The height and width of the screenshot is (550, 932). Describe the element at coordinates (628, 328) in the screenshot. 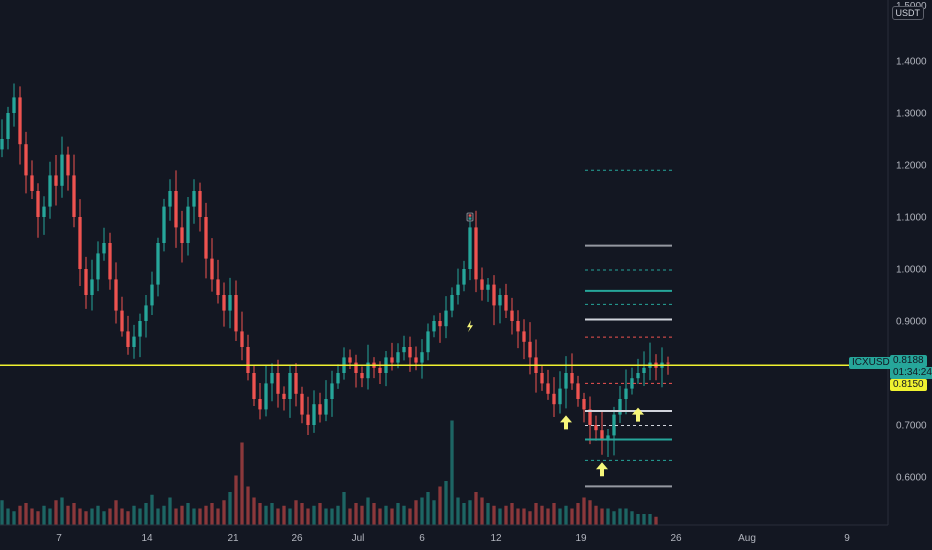

I see `level-lines` at that location.